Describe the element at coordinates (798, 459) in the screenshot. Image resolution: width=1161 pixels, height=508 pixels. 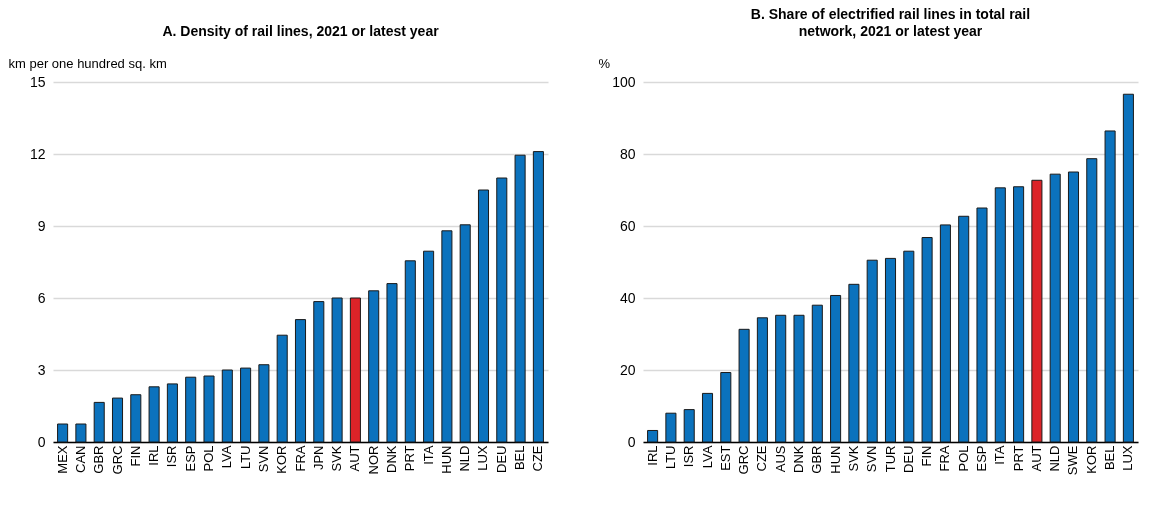
I see `x-tick-label: DNK` at that location.